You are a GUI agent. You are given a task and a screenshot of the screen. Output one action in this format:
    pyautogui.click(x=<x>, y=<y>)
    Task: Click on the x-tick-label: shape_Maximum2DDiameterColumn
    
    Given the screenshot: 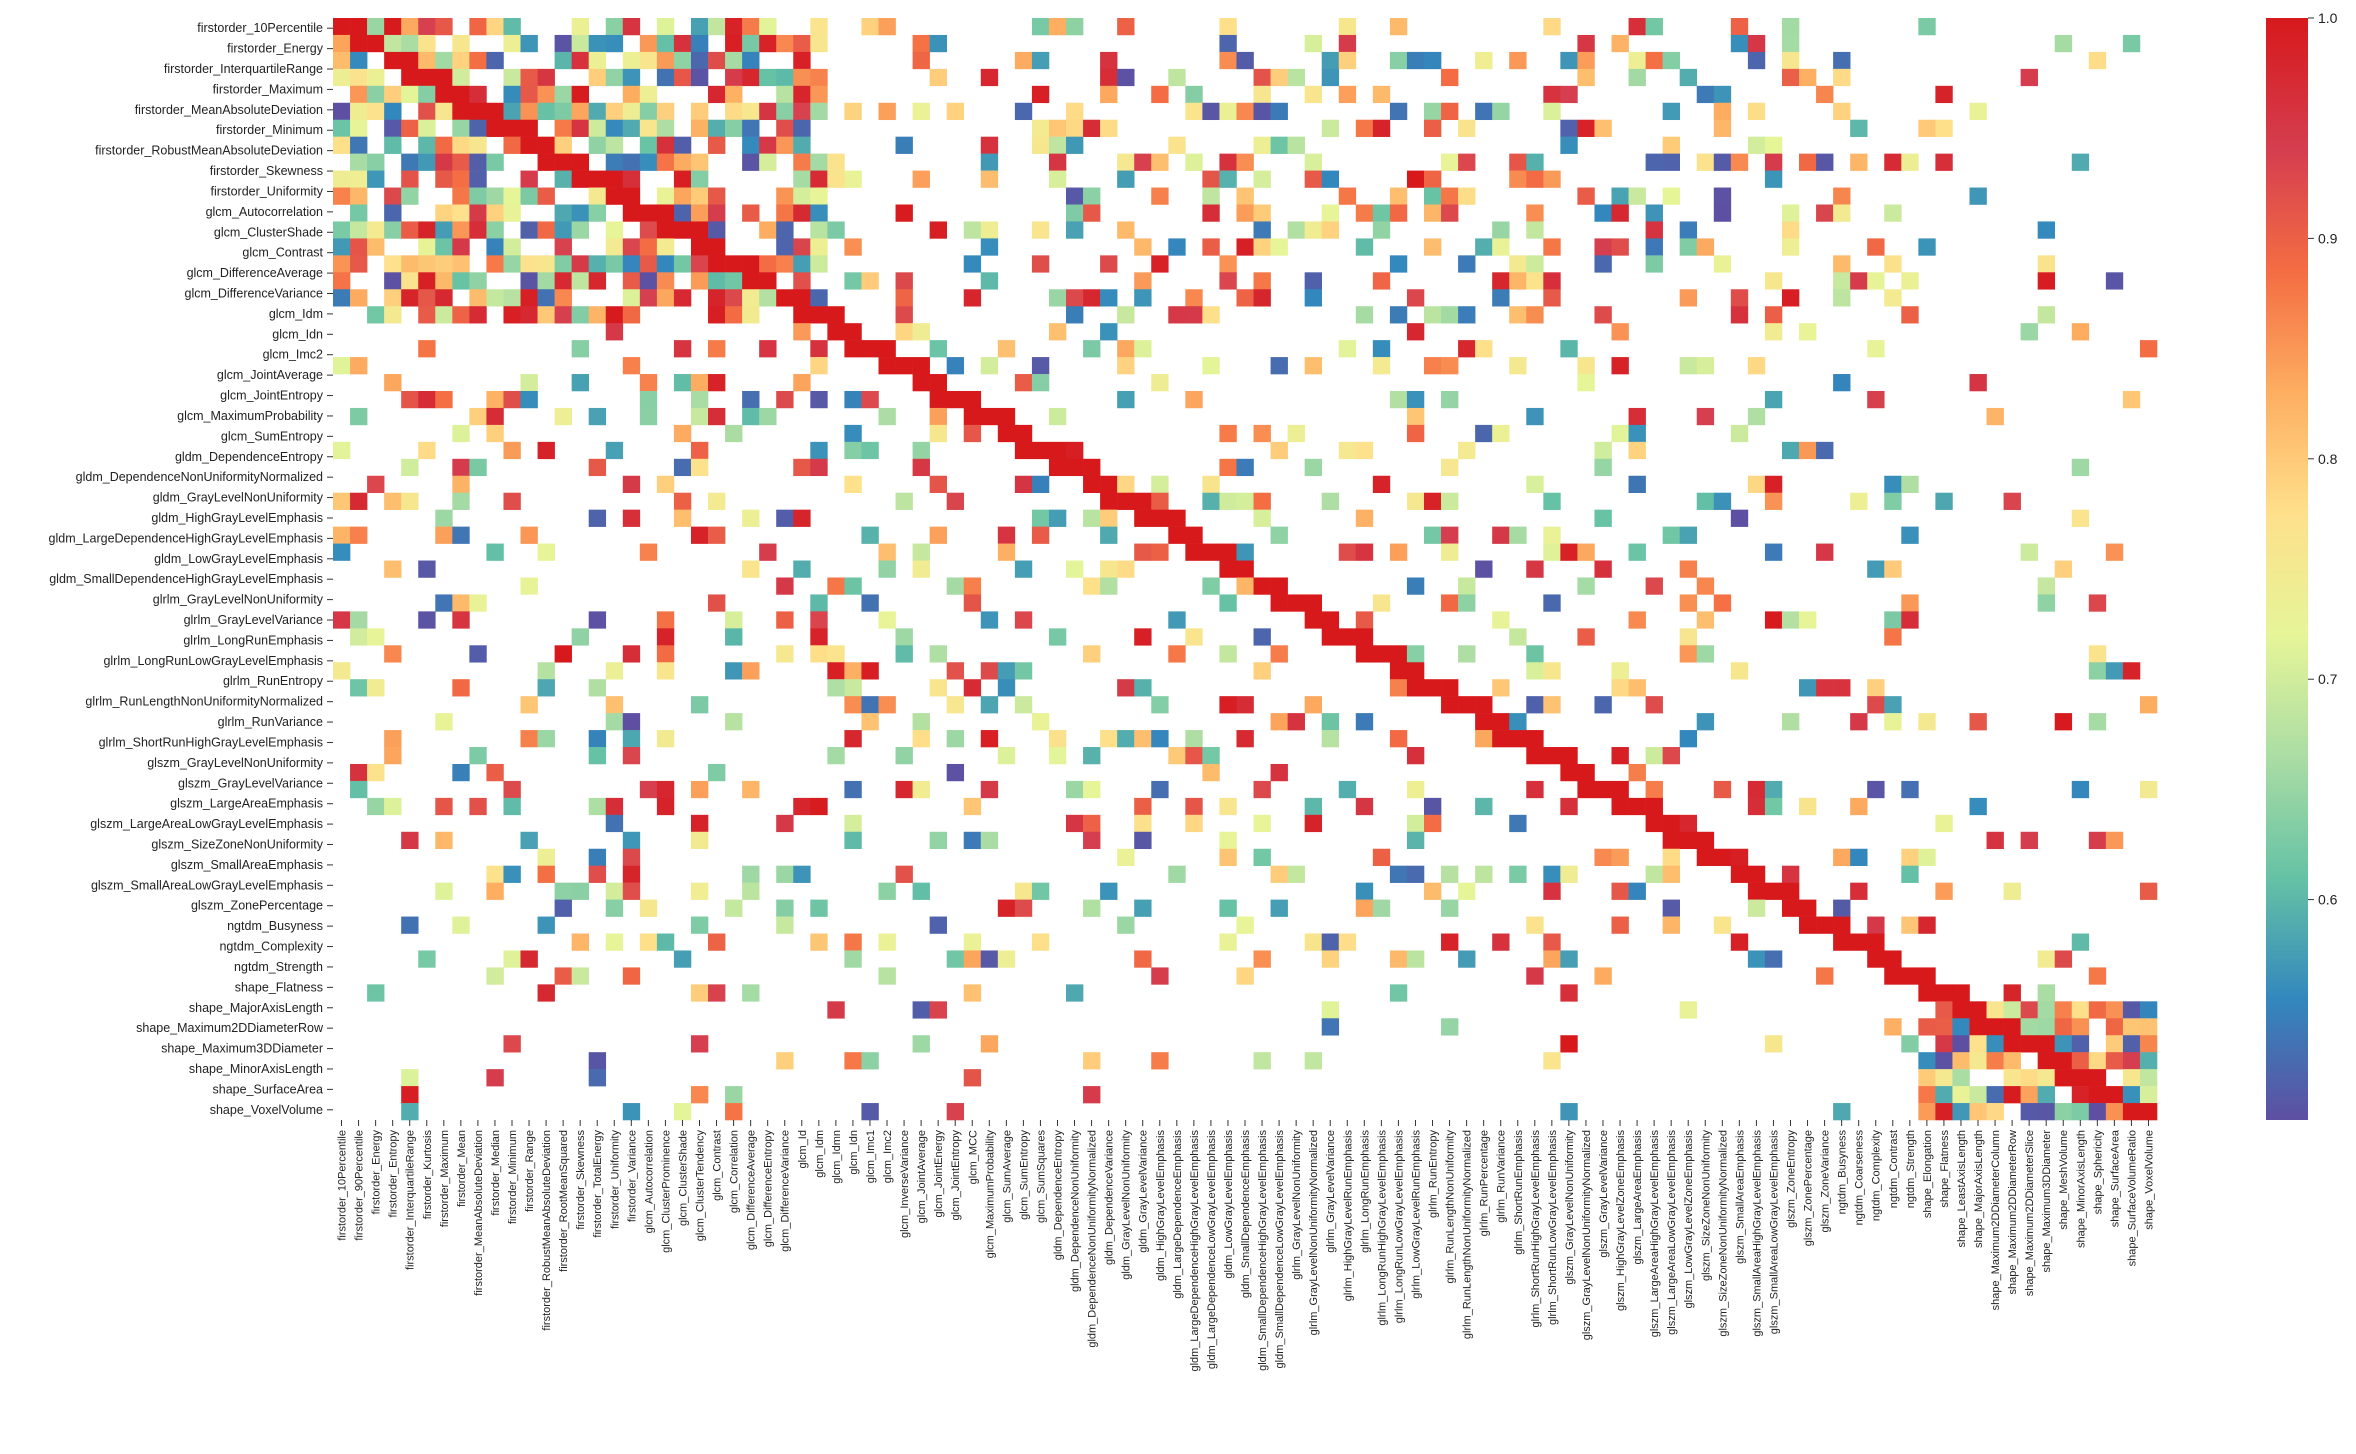 What is the action you would take?
    pyautogui.click(x=1996, y=1220)
    